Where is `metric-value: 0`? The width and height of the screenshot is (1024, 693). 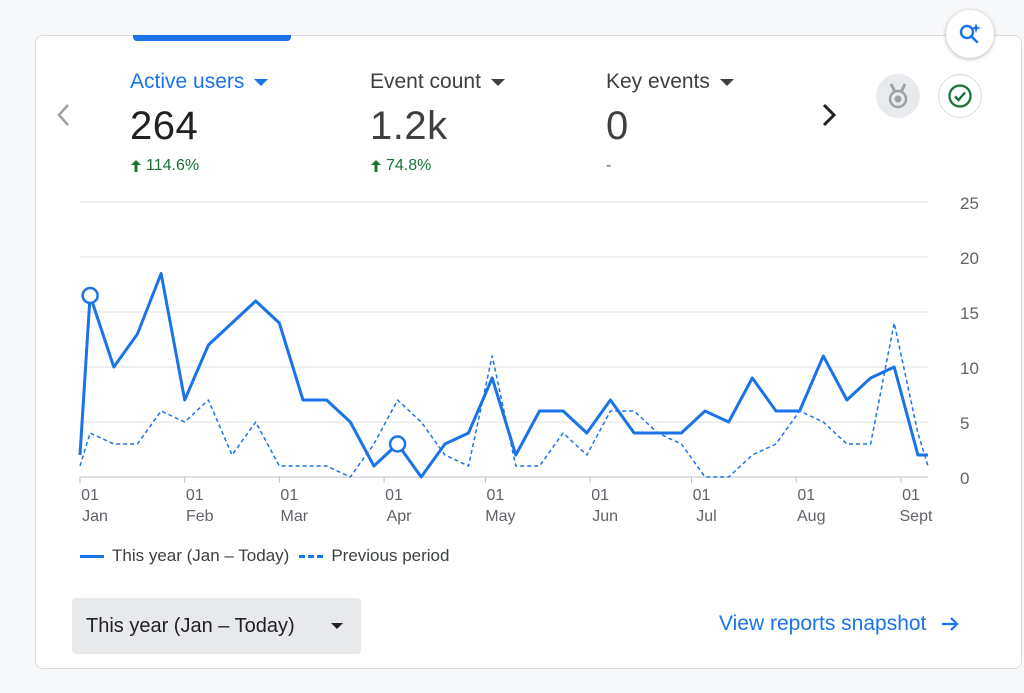 metric-value: 0 is located at coordinates (617, 126).